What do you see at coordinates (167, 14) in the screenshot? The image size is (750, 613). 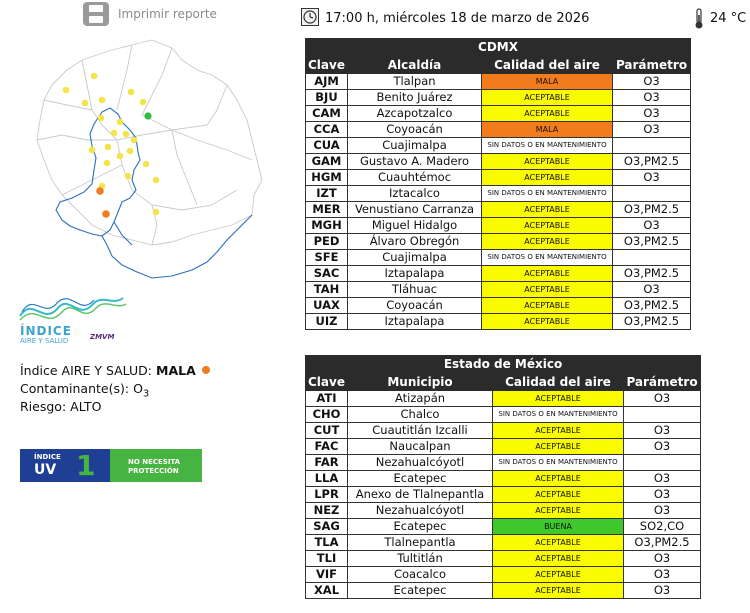 I see `print-report-link: Imprimir reporte` at bounding box center [167, 14].